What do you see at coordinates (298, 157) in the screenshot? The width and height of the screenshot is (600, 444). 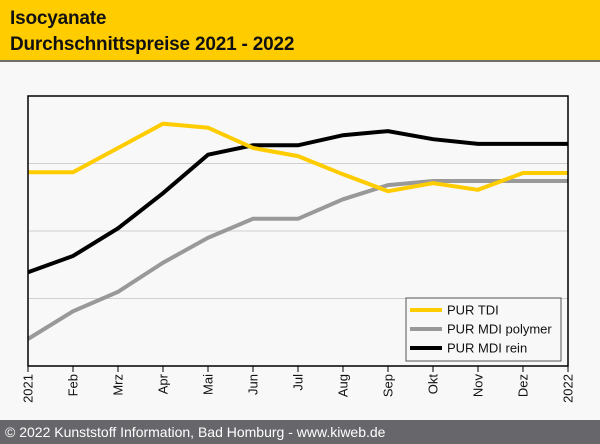 I see `series-line-pur-tdi` at bounding box center [298, 157].